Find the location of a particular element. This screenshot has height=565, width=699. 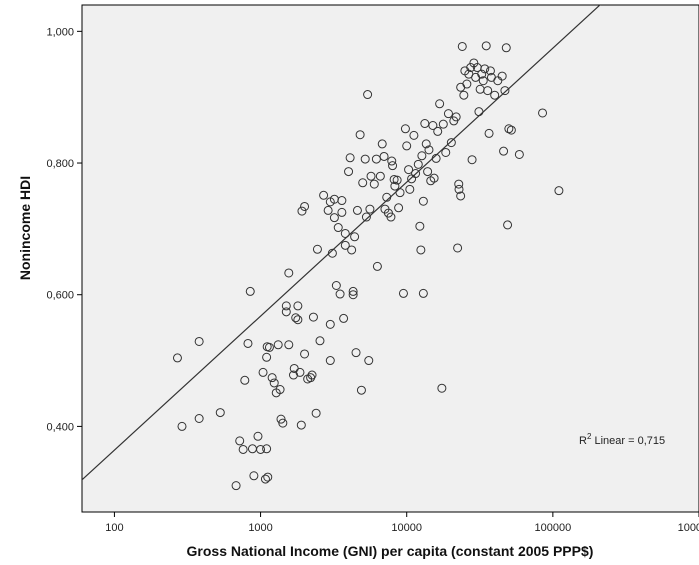

y-tick-label: 0,800 is located at coordinates (60, 164).